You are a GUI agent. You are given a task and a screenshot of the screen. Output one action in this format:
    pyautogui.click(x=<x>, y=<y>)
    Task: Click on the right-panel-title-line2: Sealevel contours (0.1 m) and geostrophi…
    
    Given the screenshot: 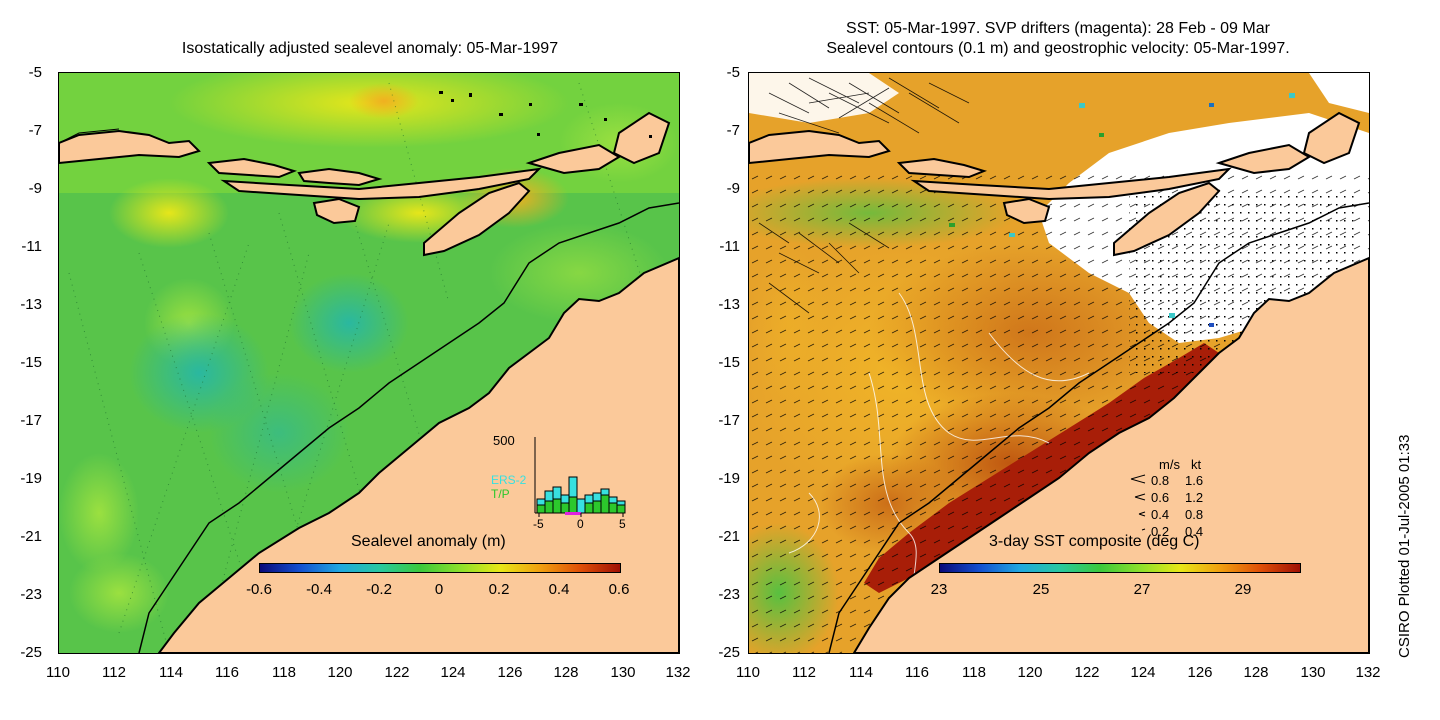 What is the action you would take?
    pyautogui.click(x=1058, y=48)
    